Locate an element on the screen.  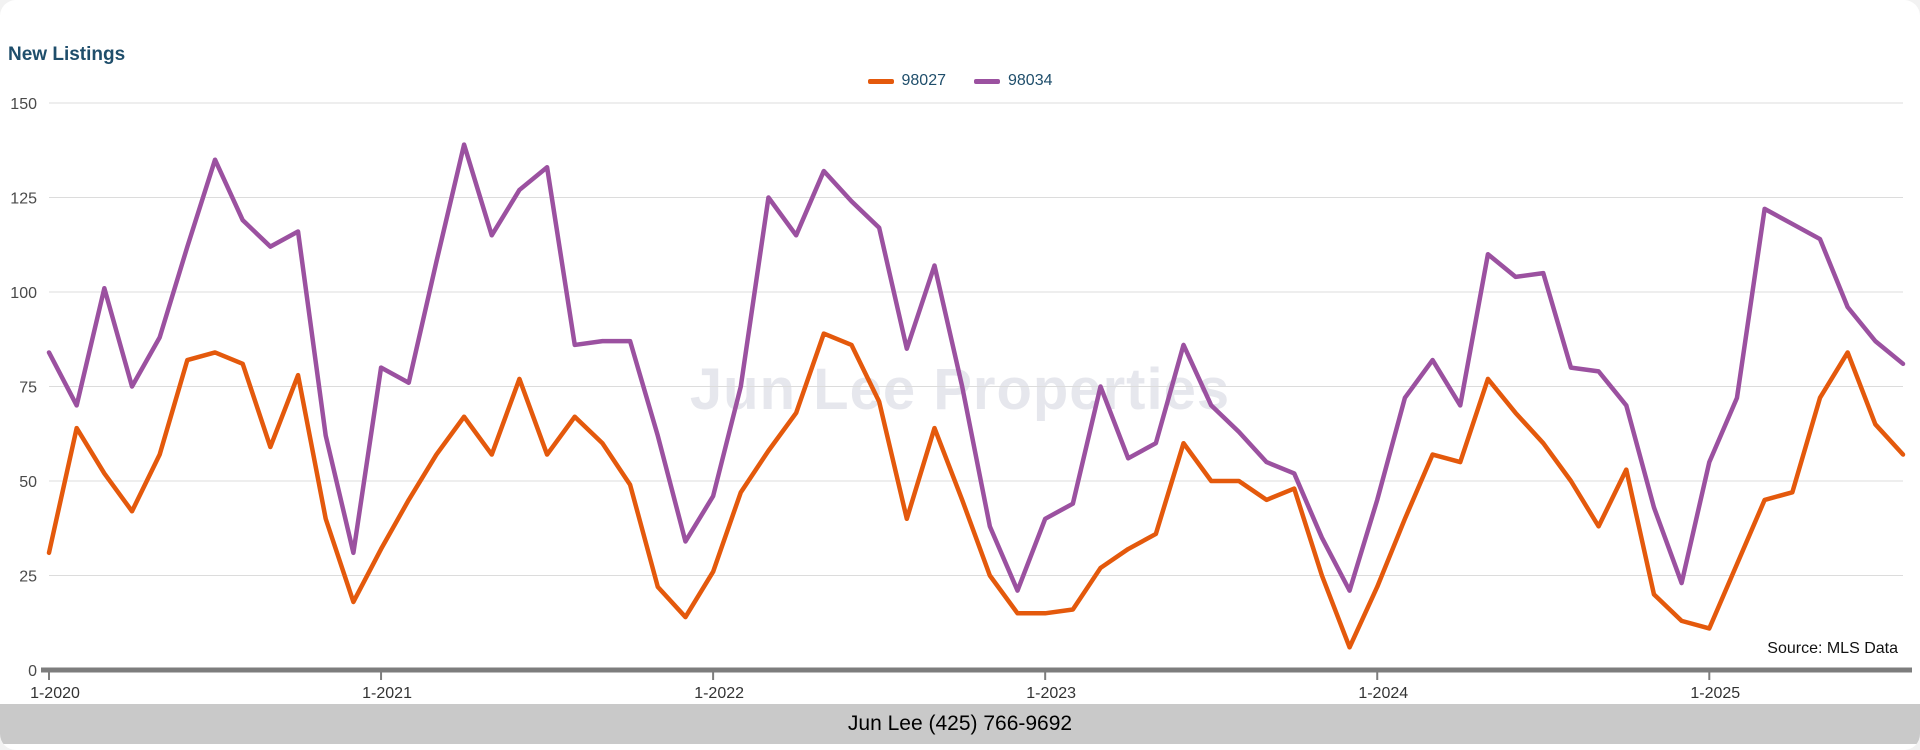
footer-bar: Jun Lee (425) 766-9692 is located at coordinates (960, 724).